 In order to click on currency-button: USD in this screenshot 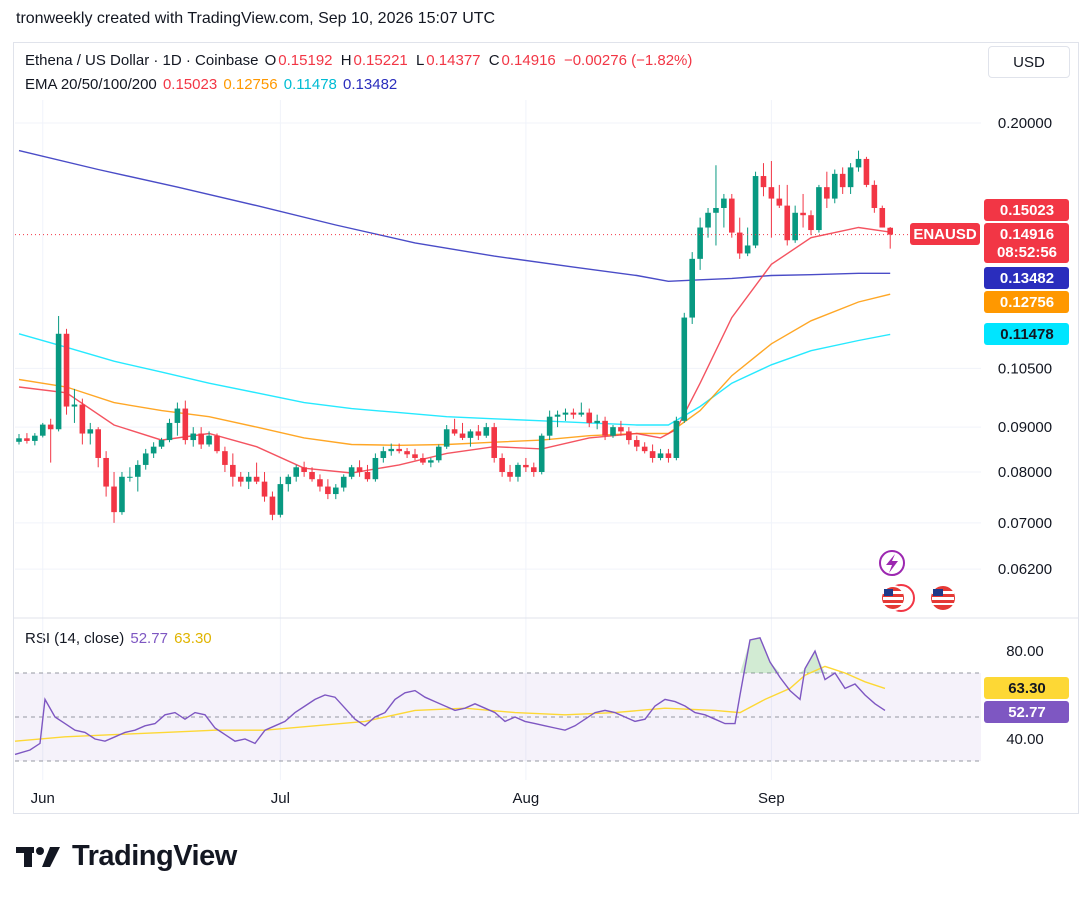, I will do `click(1029, 62)`.